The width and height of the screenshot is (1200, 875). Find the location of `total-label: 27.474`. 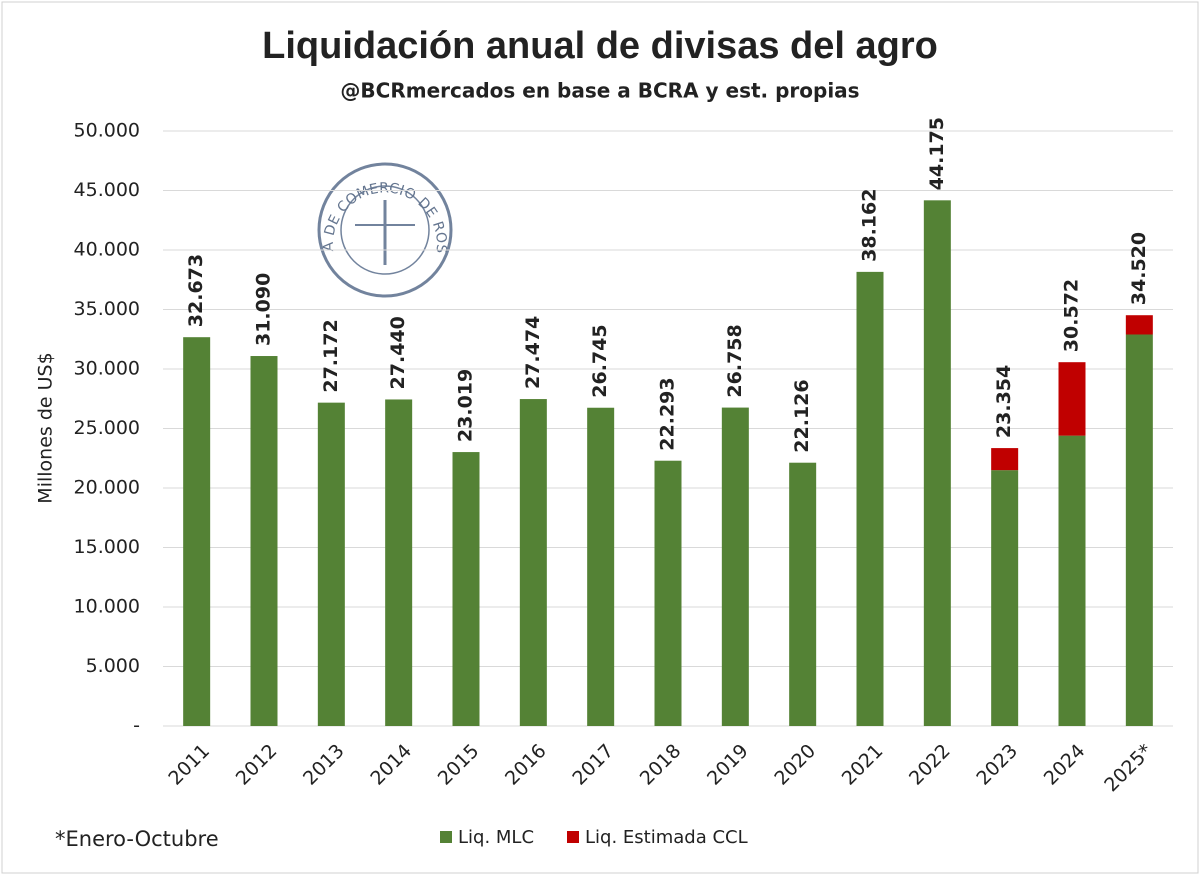

total-label: 27.474 is located at coordinates (533, 352).